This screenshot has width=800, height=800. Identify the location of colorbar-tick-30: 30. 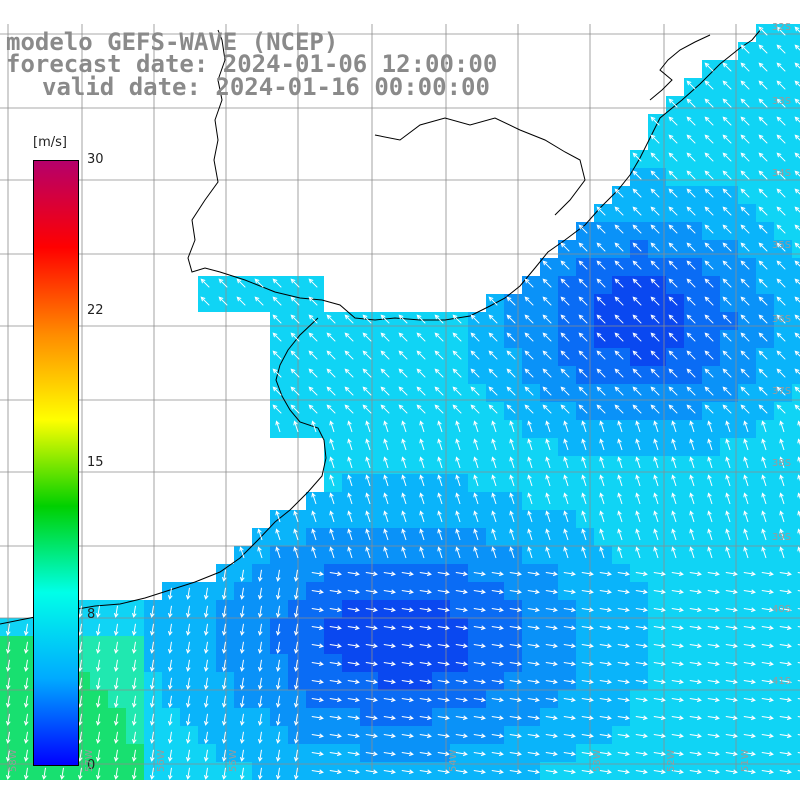
(95, 159).